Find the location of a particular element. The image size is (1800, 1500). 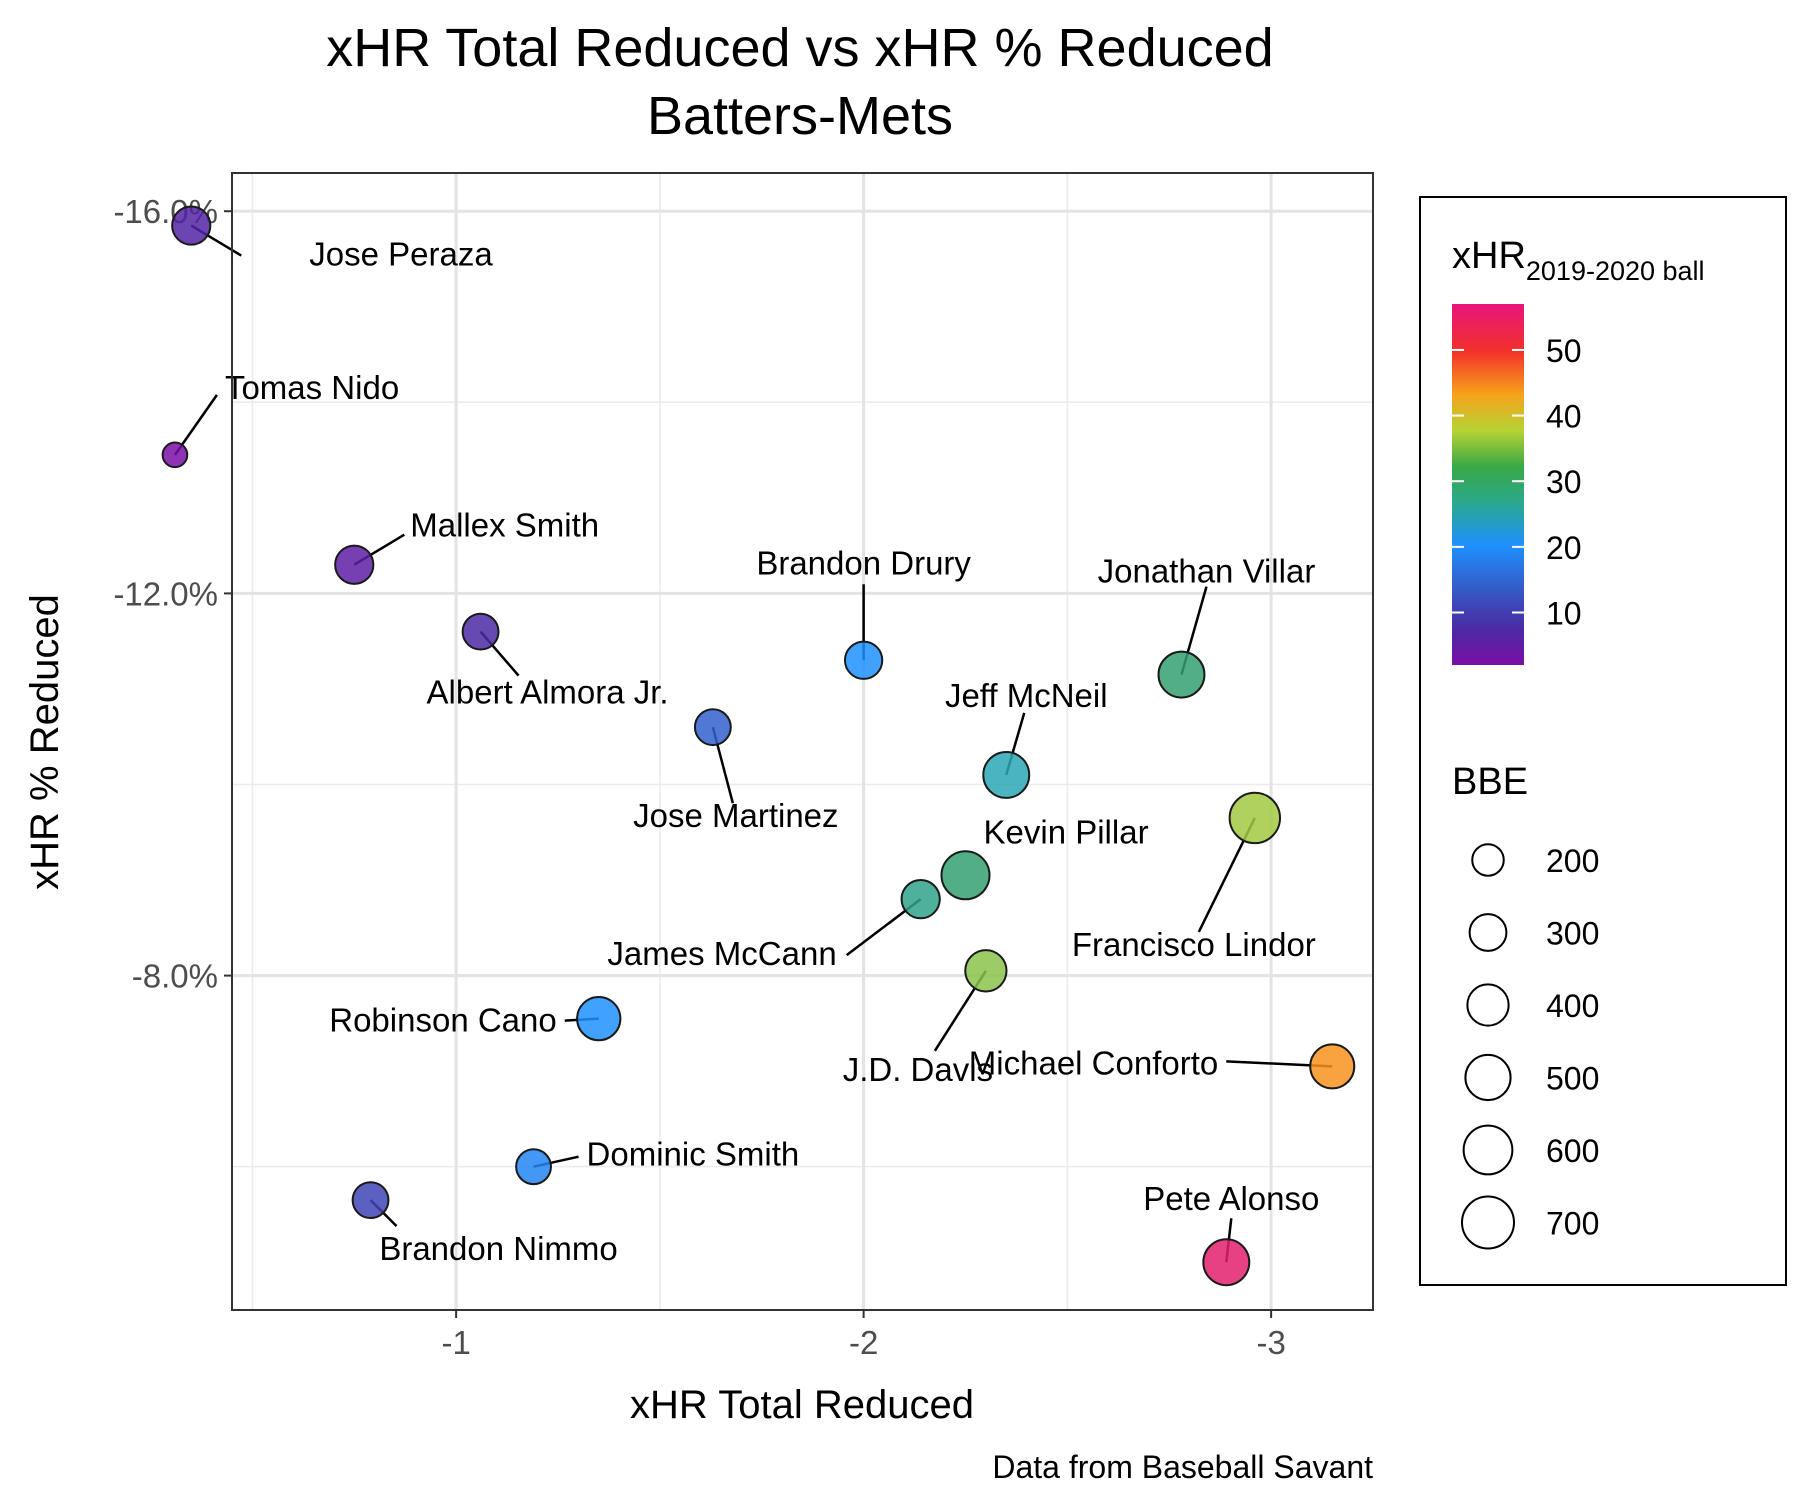

data-label: Jose Martinez is located at coordinates (735, 815).